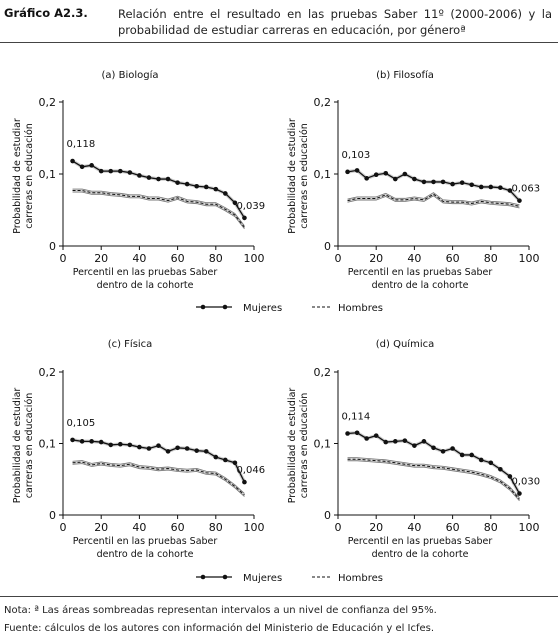  I want to click on data-label-end: 0,039, so click(250, 206).